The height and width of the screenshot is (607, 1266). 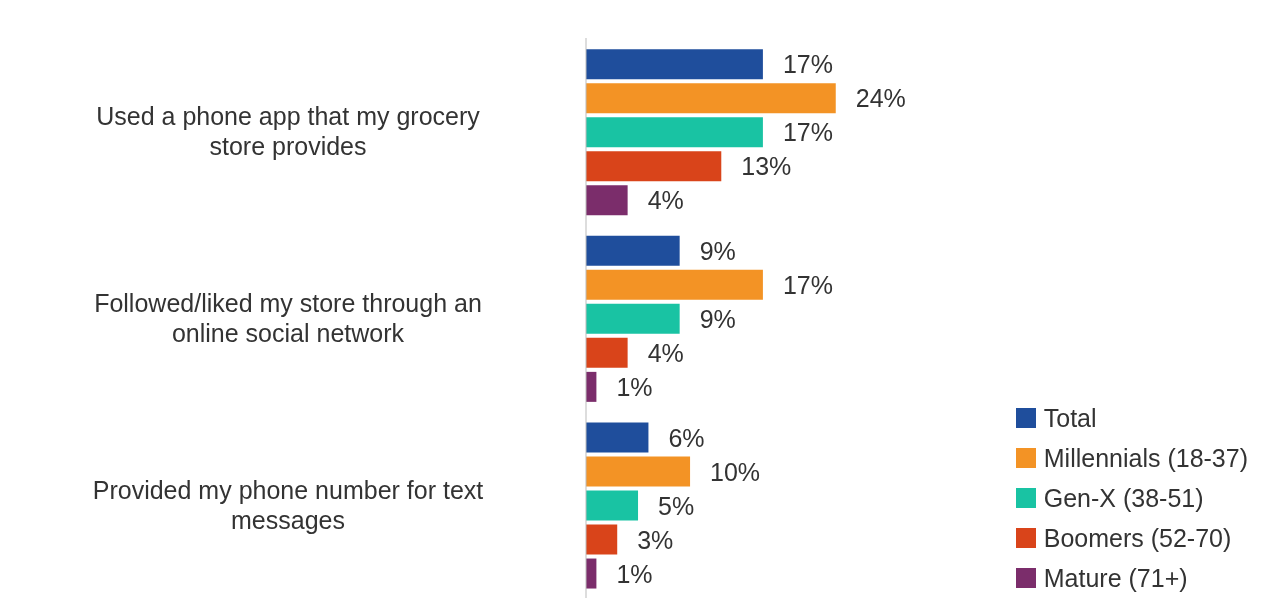 What do you see at coordinates (686, 437) in the screenshot?
I see `data-label: 6%` at bounding box center [686, 437].